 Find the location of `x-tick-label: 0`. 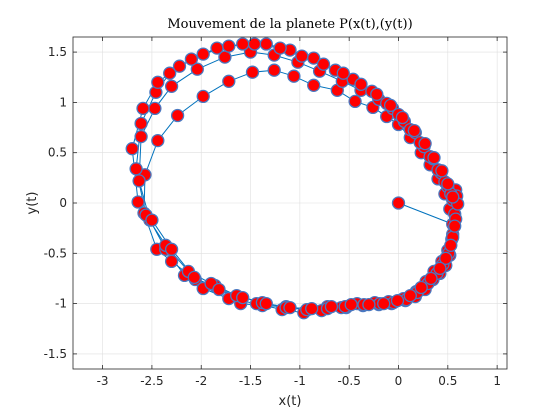

x-tick-label: 0 is located at coordinates (399, 381).